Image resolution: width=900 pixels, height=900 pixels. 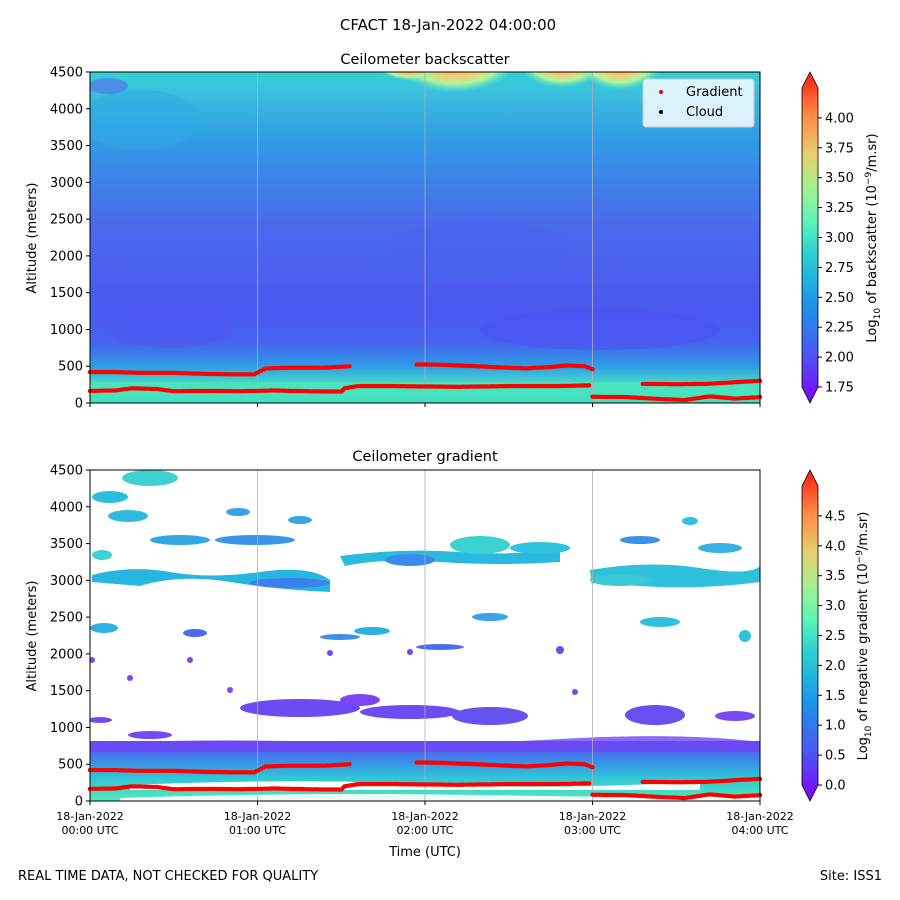 I want to click on legend-cloud-marker, so click(x=661, y=112).